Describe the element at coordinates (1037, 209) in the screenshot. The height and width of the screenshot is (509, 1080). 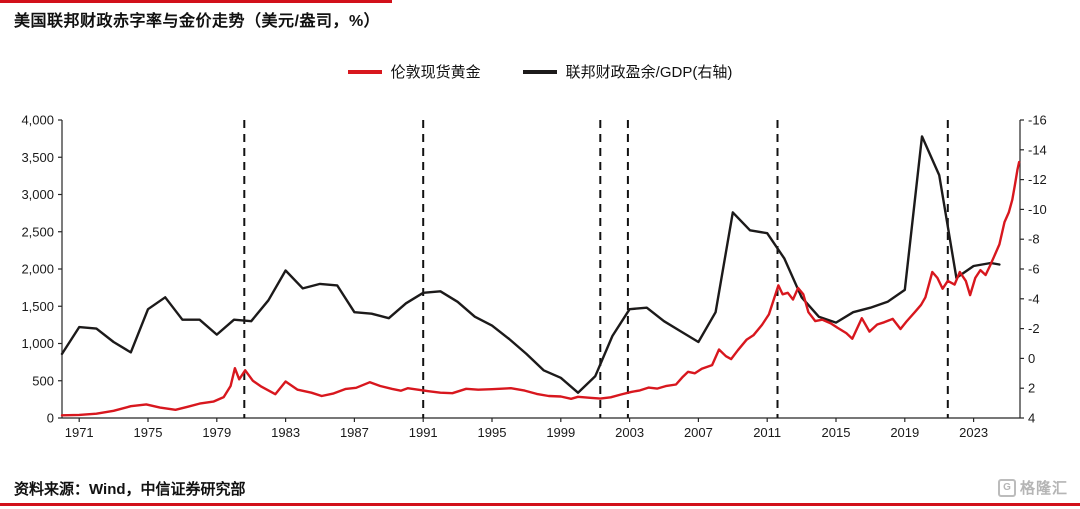
I see `right-axis-label: -10` at that location.